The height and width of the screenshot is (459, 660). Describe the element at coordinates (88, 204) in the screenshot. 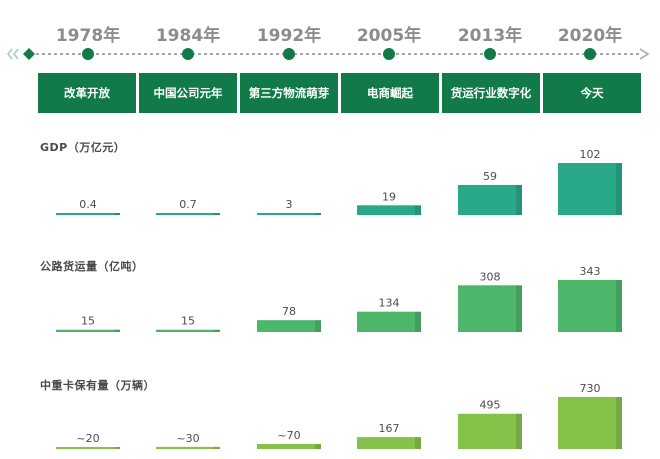

I see `data-label: 0.4` at that location.